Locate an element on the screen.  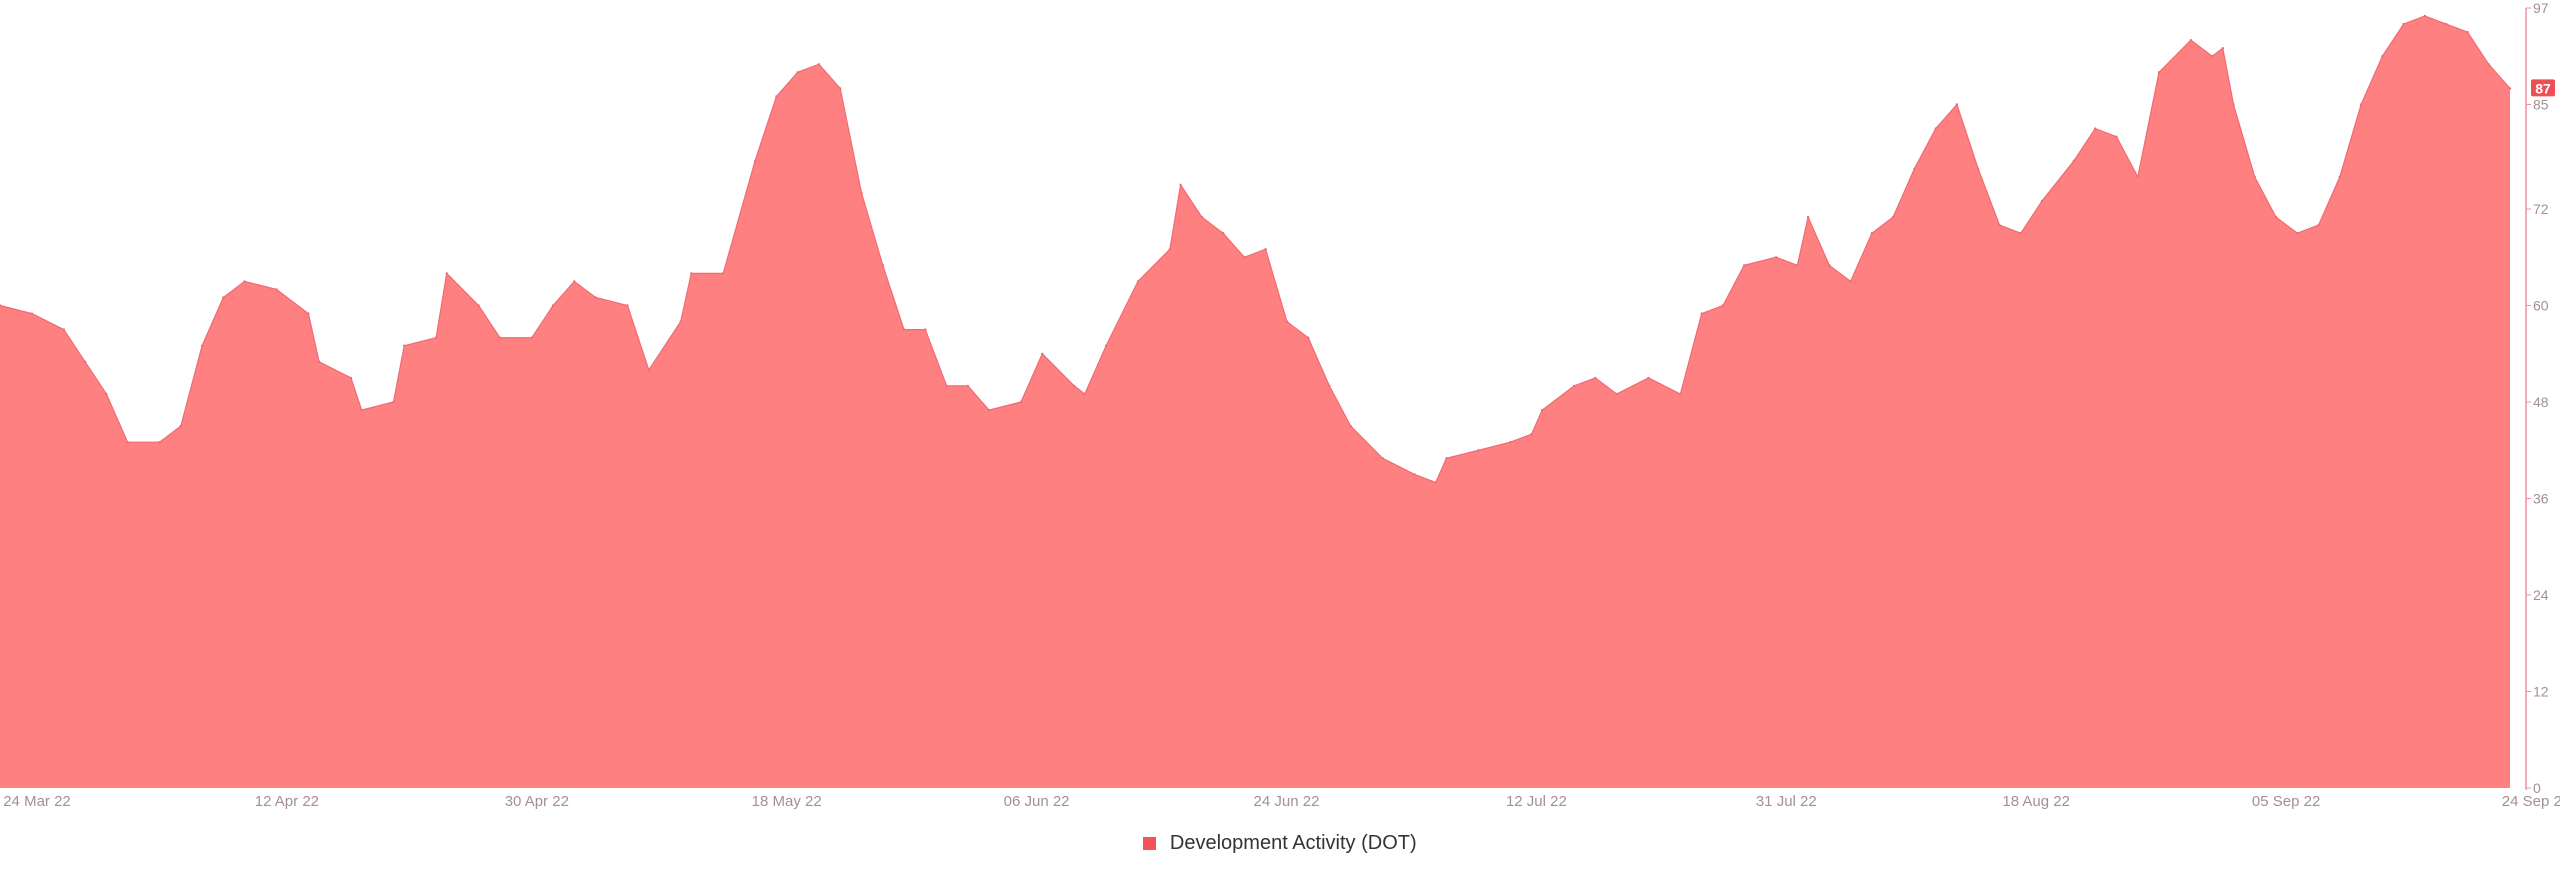
x-tick-label: 05 Sep 22 is located at coordinates (2286, 801).